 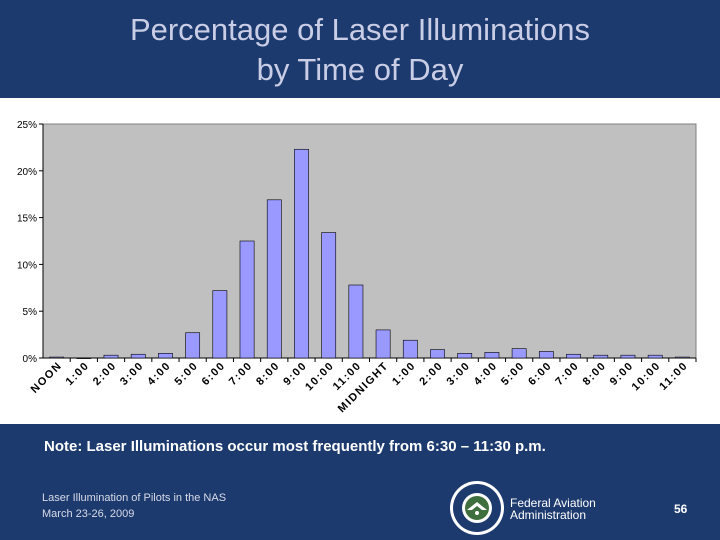 I want to click on title-line-2: by Time of Day, so click(x=360, y=69).